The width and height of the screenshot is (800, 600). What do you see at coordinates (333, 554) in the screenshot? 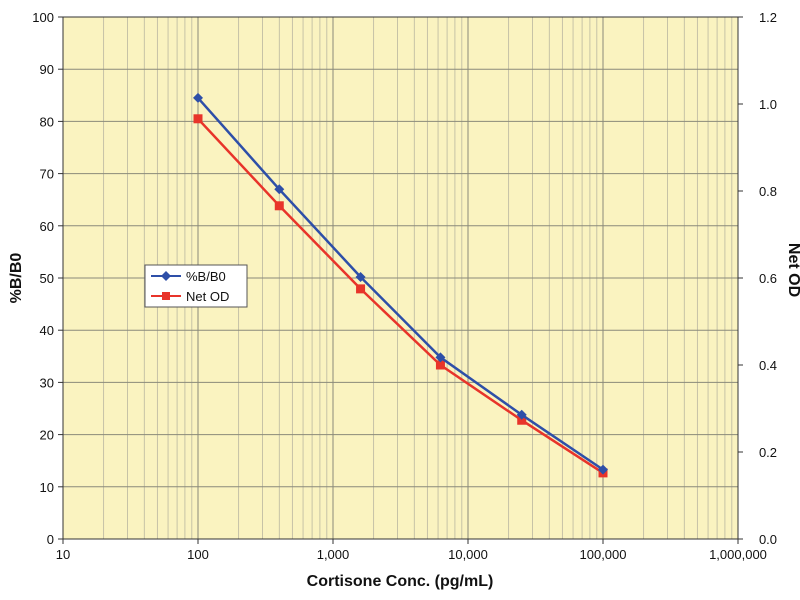
I see `x-tick-label: 1,000` at bounding box center [333, 554].